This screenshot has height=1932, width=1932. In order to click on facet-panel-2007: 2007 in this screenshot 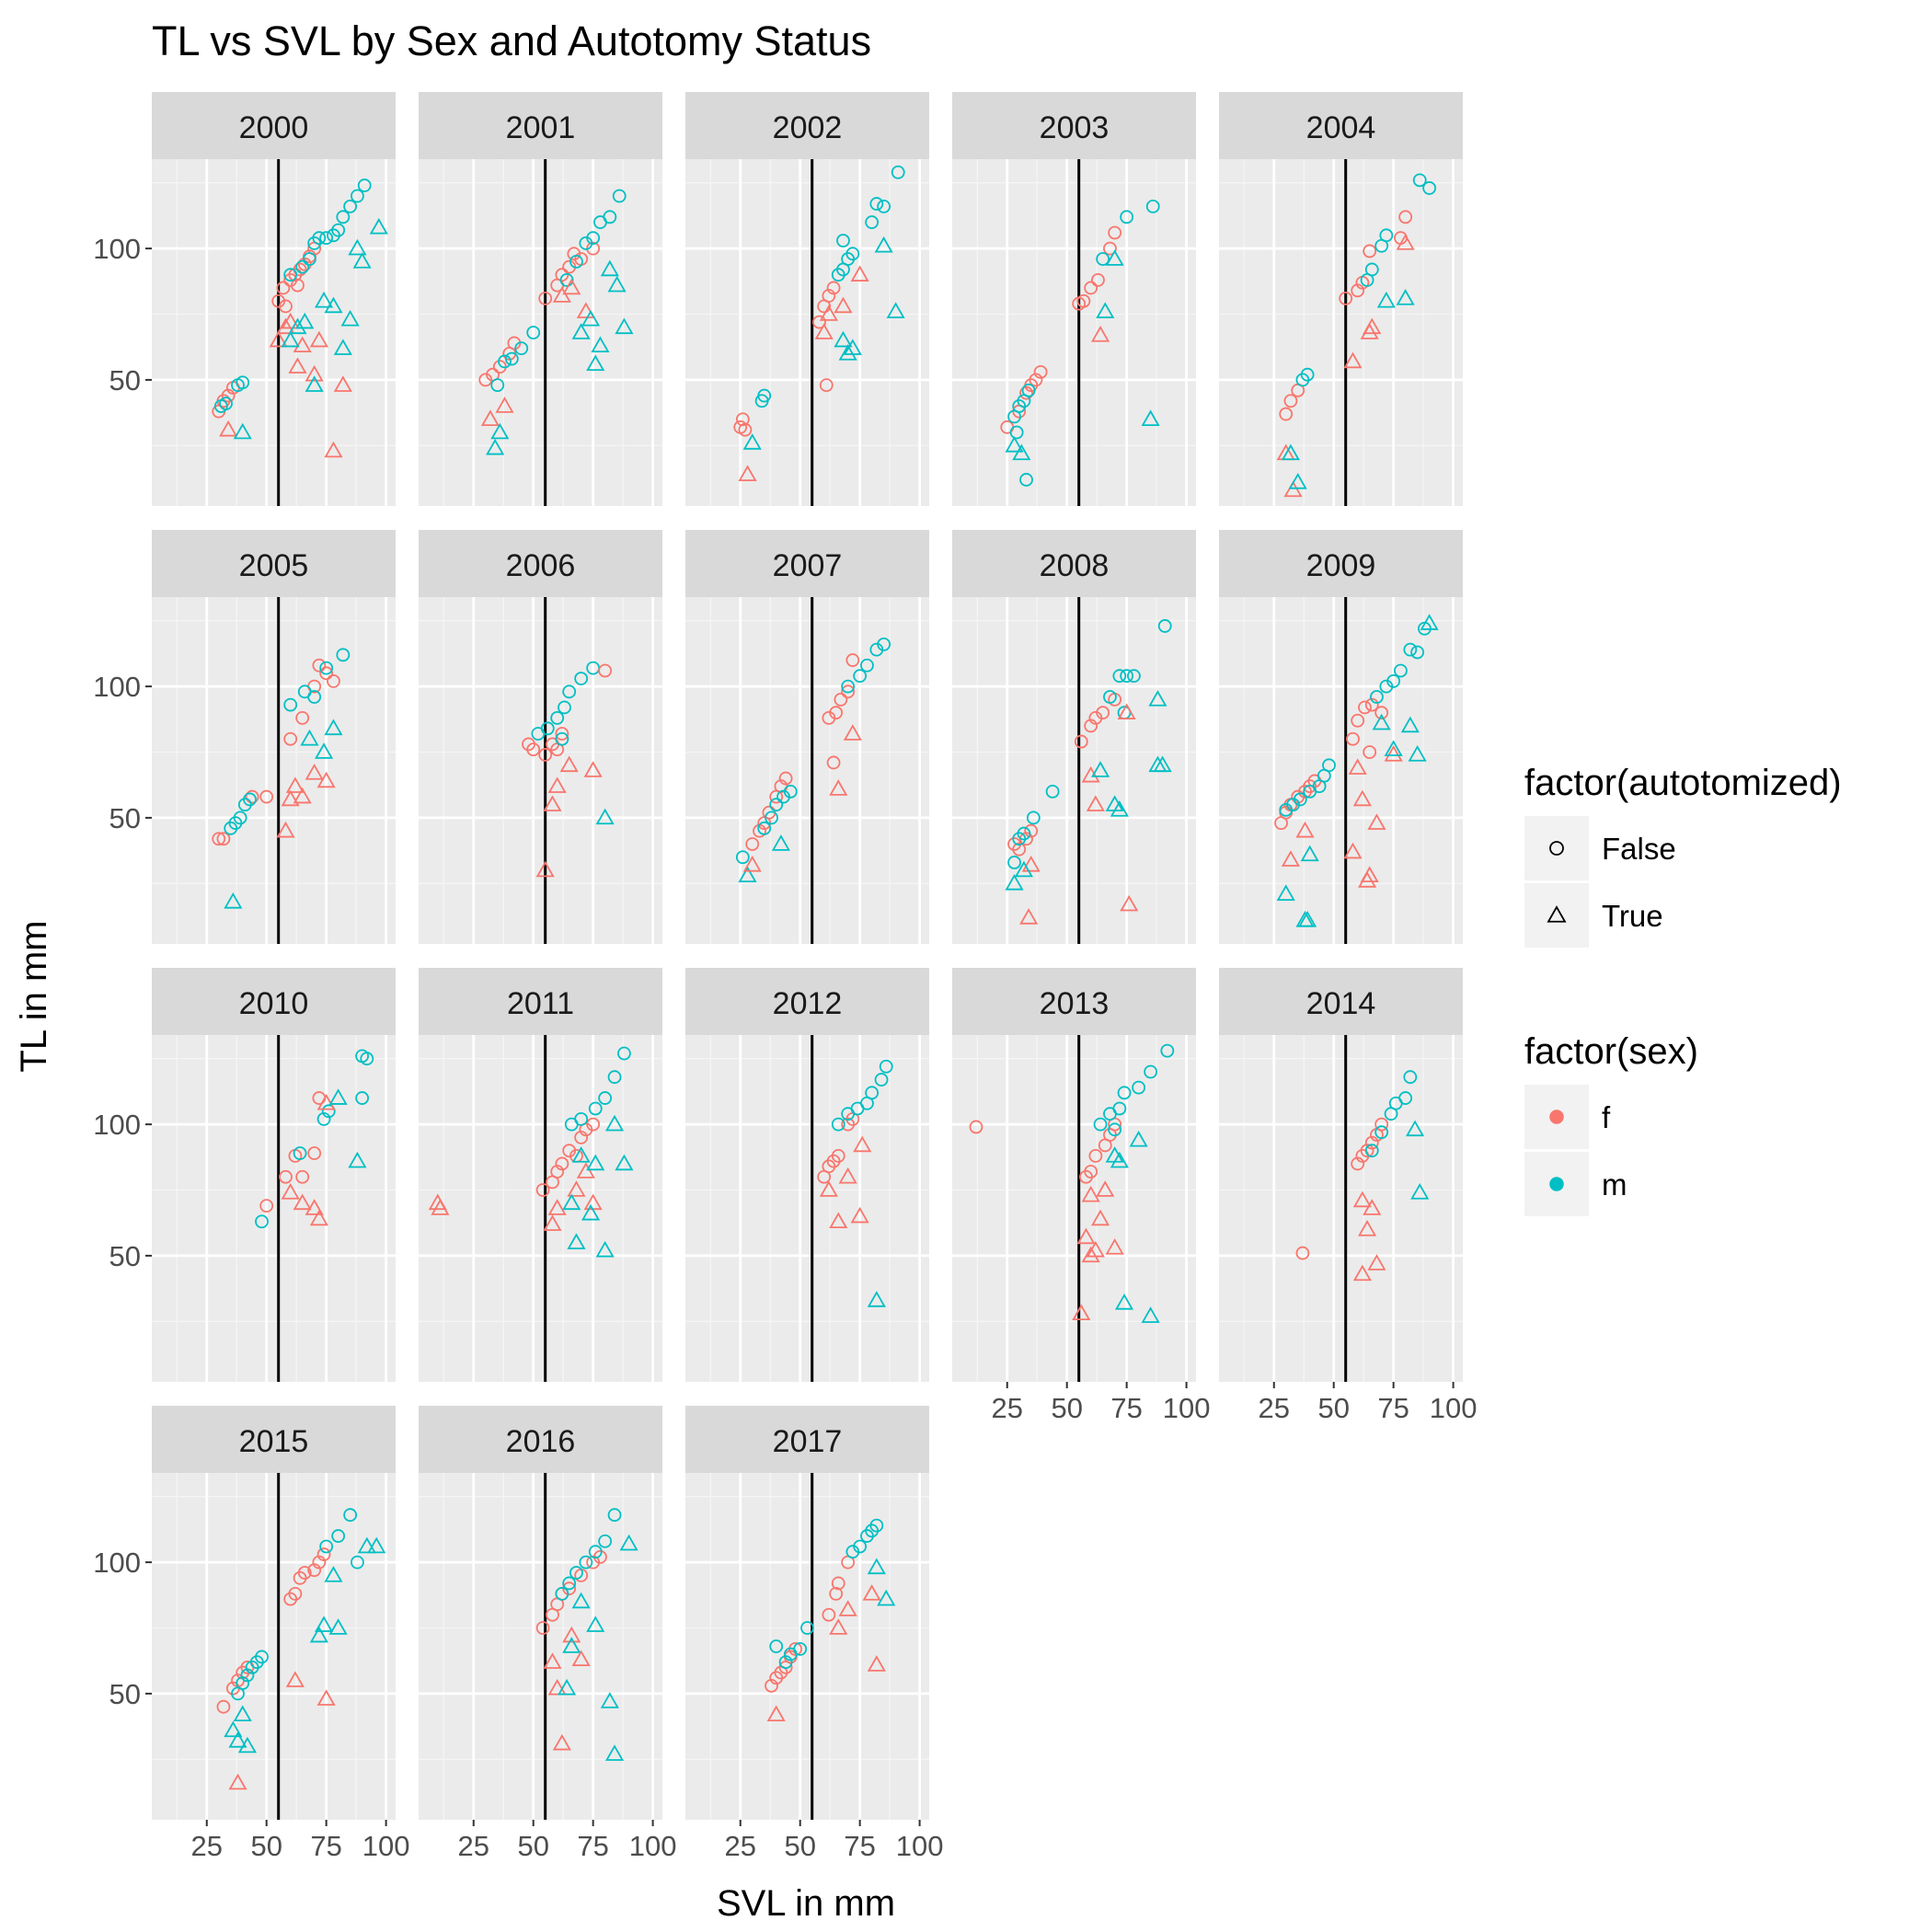, I will do `click(807, 737)`.